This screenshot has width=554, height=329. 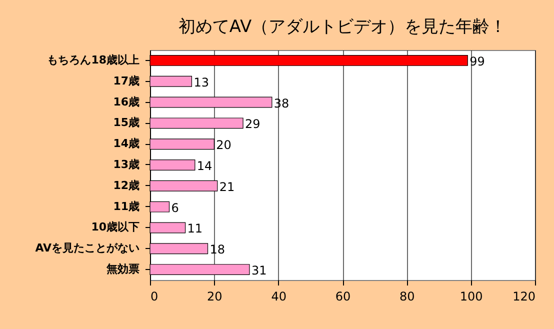 I want to click on x-tick-label: 120, so click(x=524, y=297).